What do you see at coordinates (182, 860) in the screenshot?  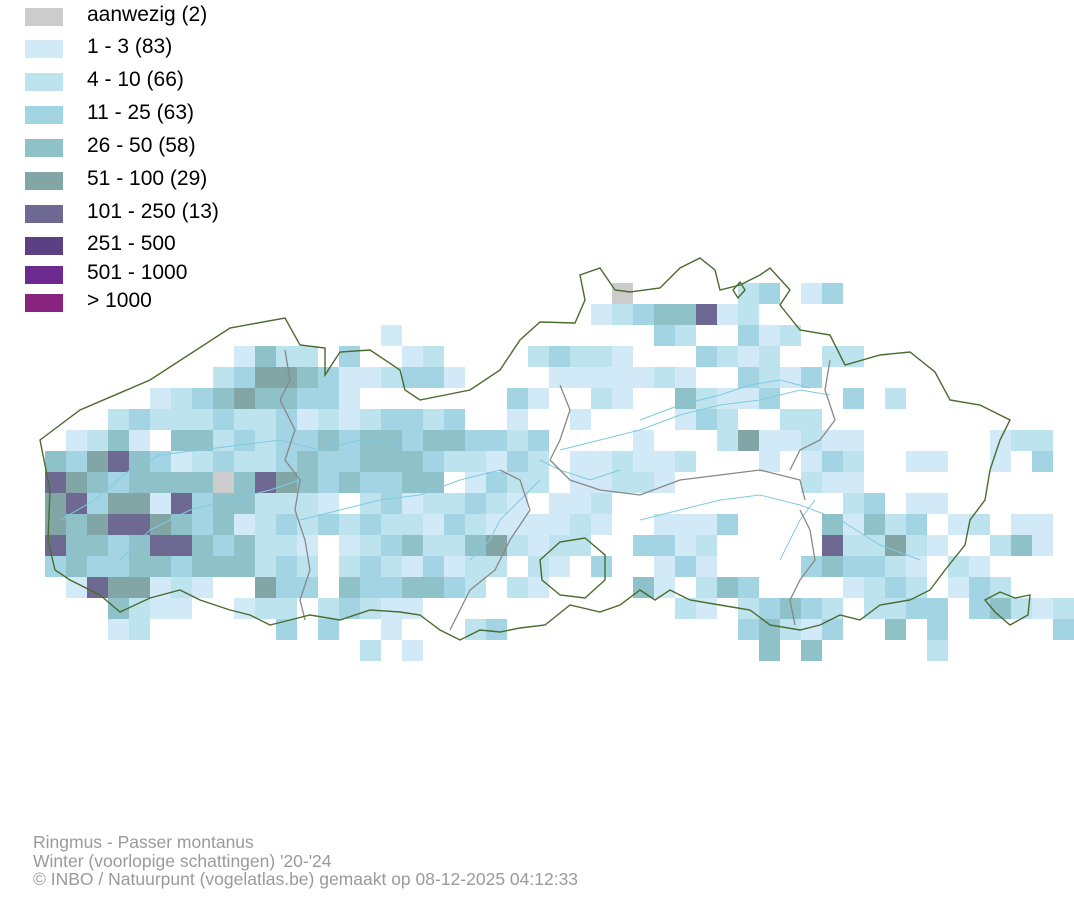 I see `season-period: Winter (voorlopige schattingen) '20-'24` at bounding box center [182, 860].